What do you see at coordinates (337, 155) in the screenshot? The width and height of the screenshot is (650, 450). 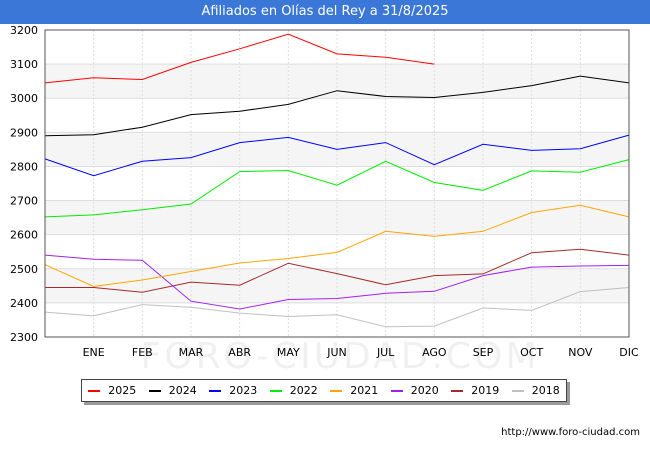 I see `series-line-2023` at bounding box center [337, 155].